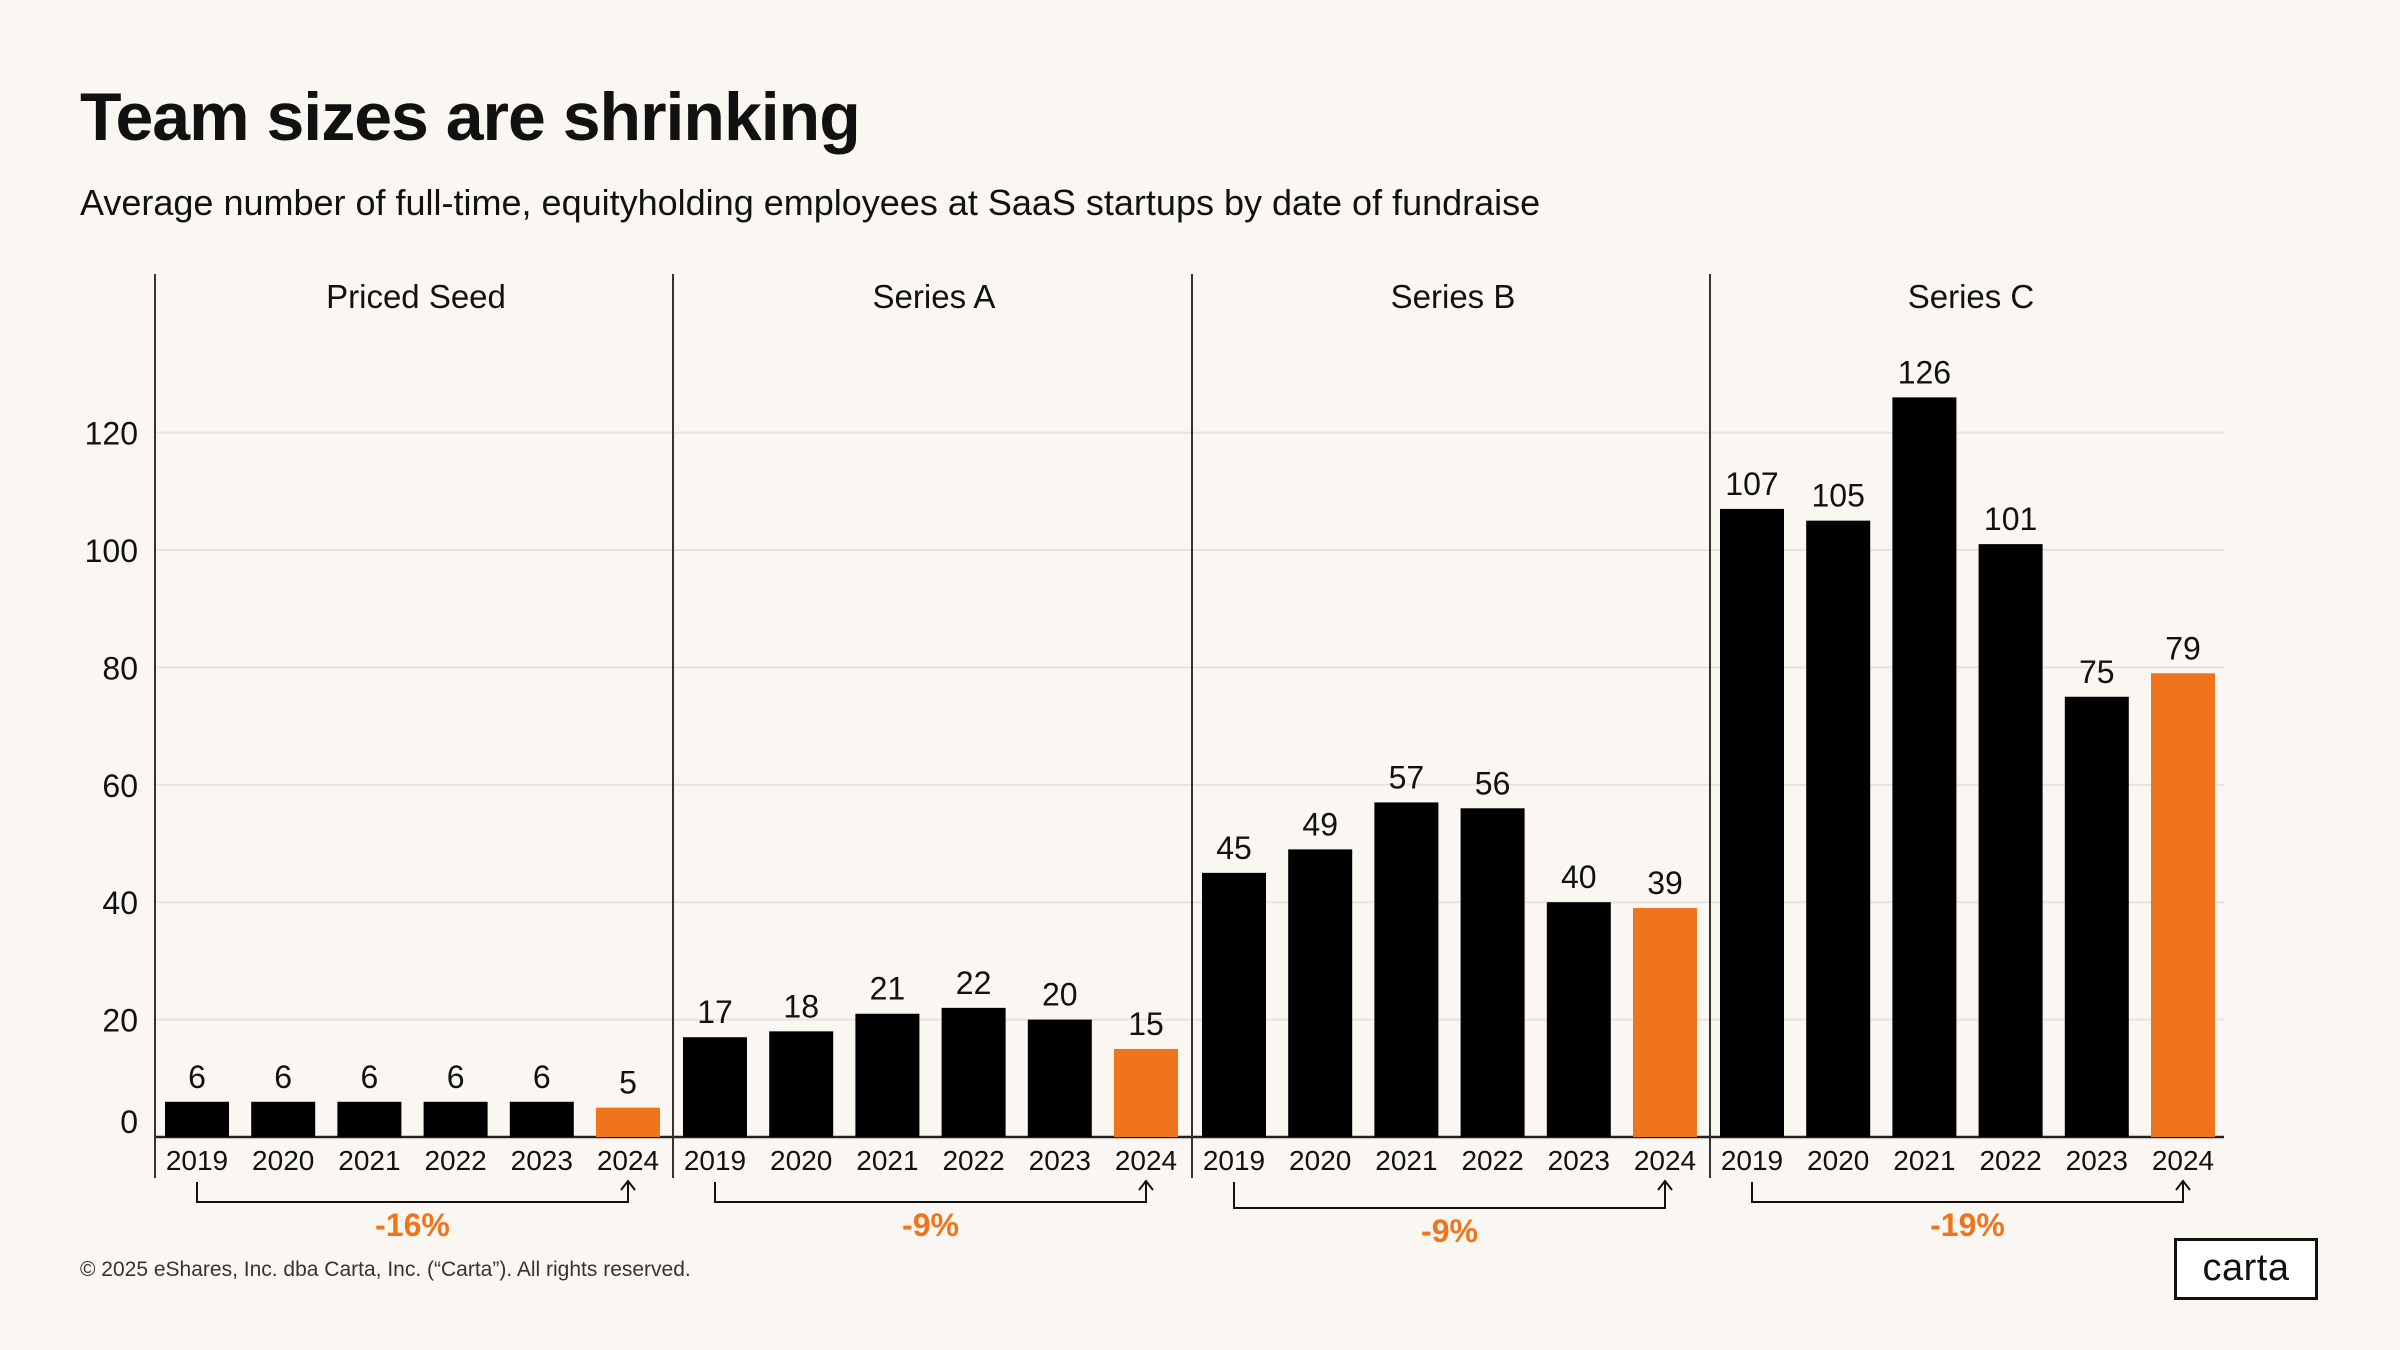 The image size is (2400, 1350). What do you see at coordinates (801, 1006) in the screenshot?
I see `data-label: 18` at bounding box center [801, 1006].